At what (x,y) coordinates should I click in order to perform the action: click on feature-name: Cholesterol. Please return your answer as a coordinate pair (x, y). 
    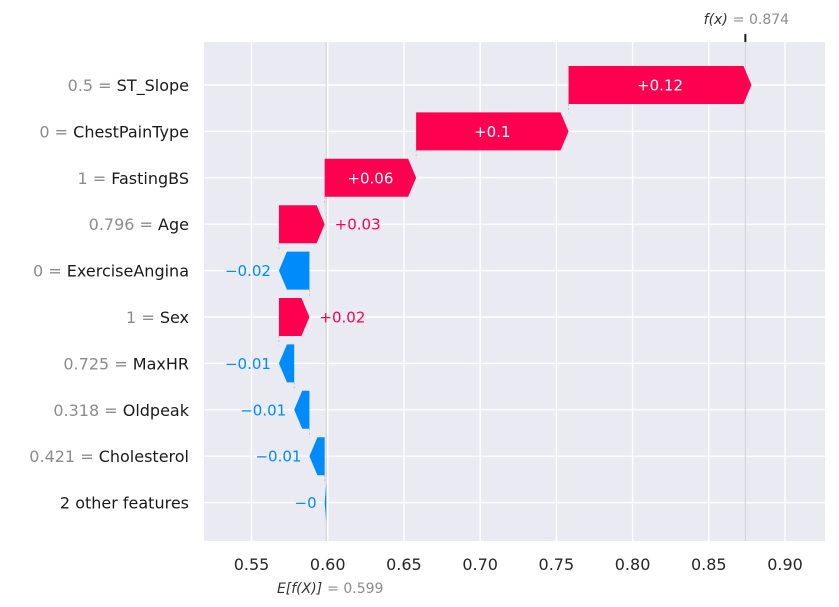
    Looking at the image, I should click on (144, 456).